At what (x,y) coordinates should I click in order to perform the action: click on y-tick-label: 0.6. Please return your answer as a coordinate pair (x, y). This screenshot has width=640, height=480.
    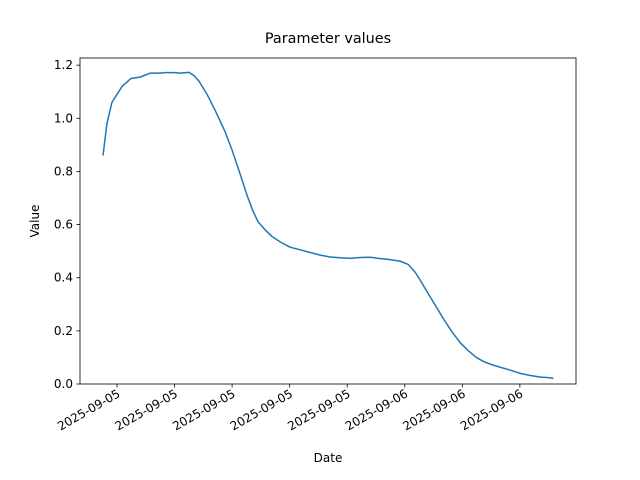
    Looking at the image, I should click on (63, 225).